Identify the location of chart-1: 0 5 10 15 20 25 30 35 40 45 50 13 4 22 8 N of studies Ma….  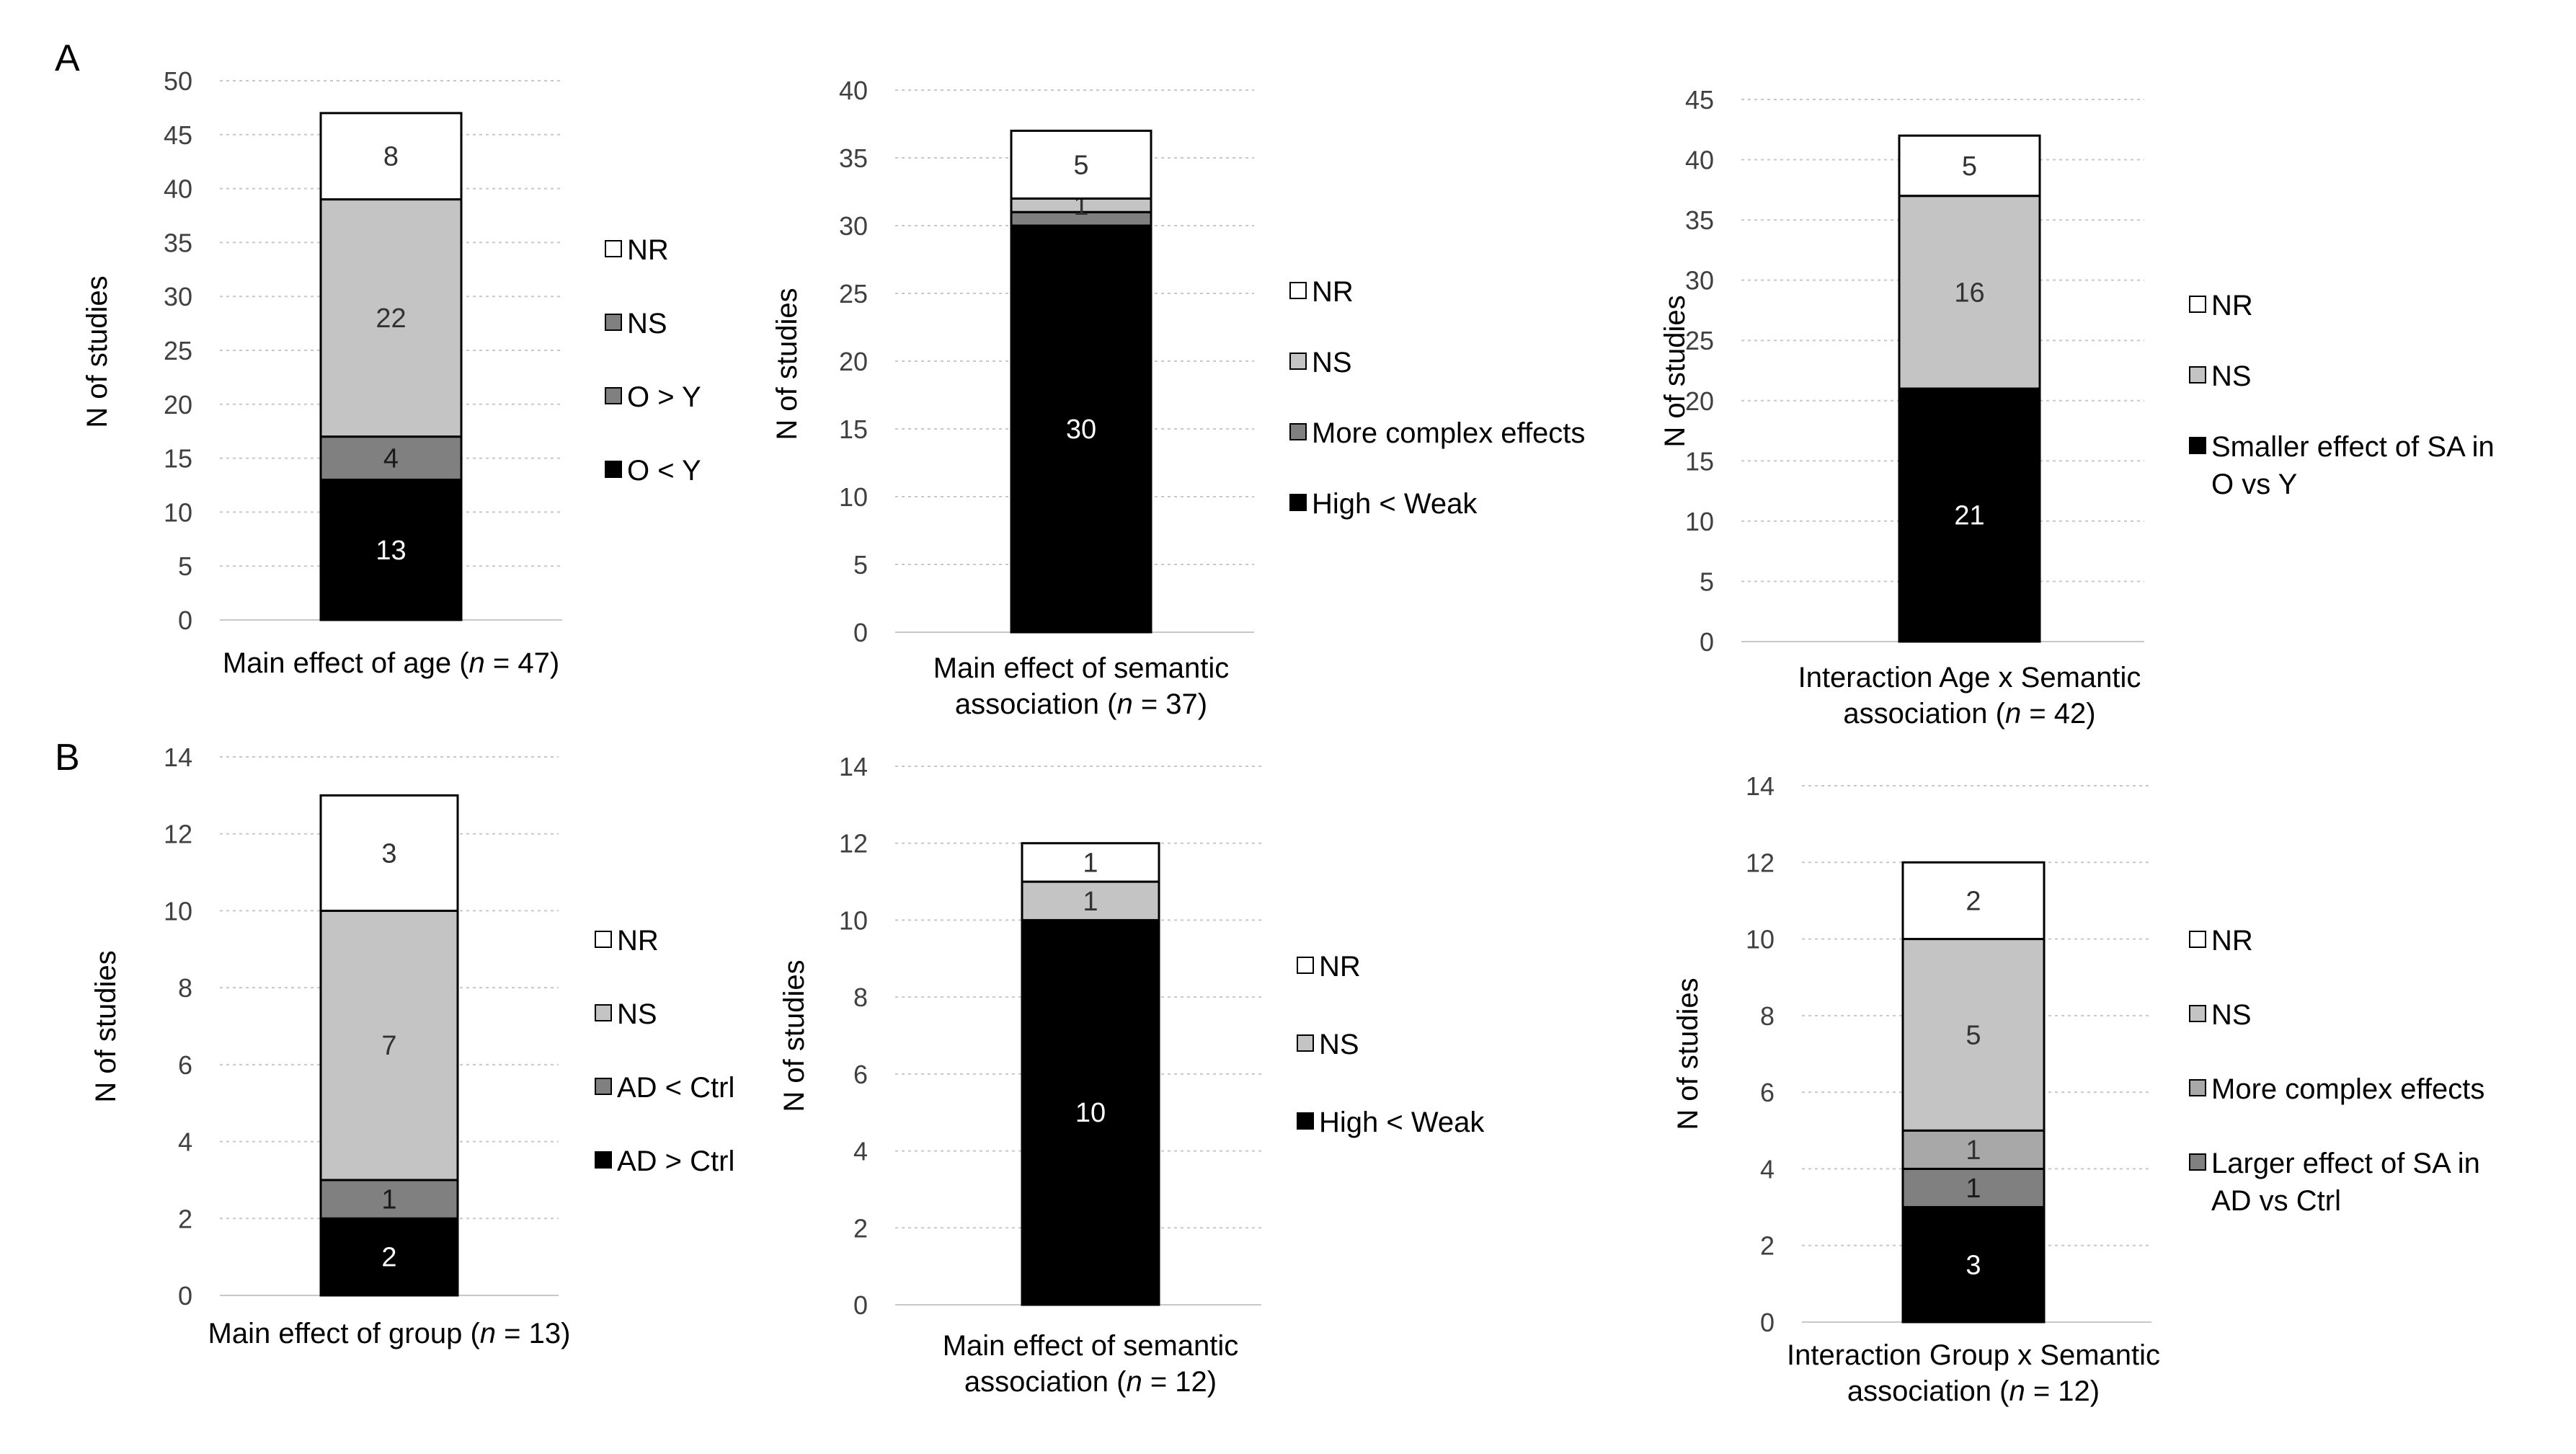
(391, 372).